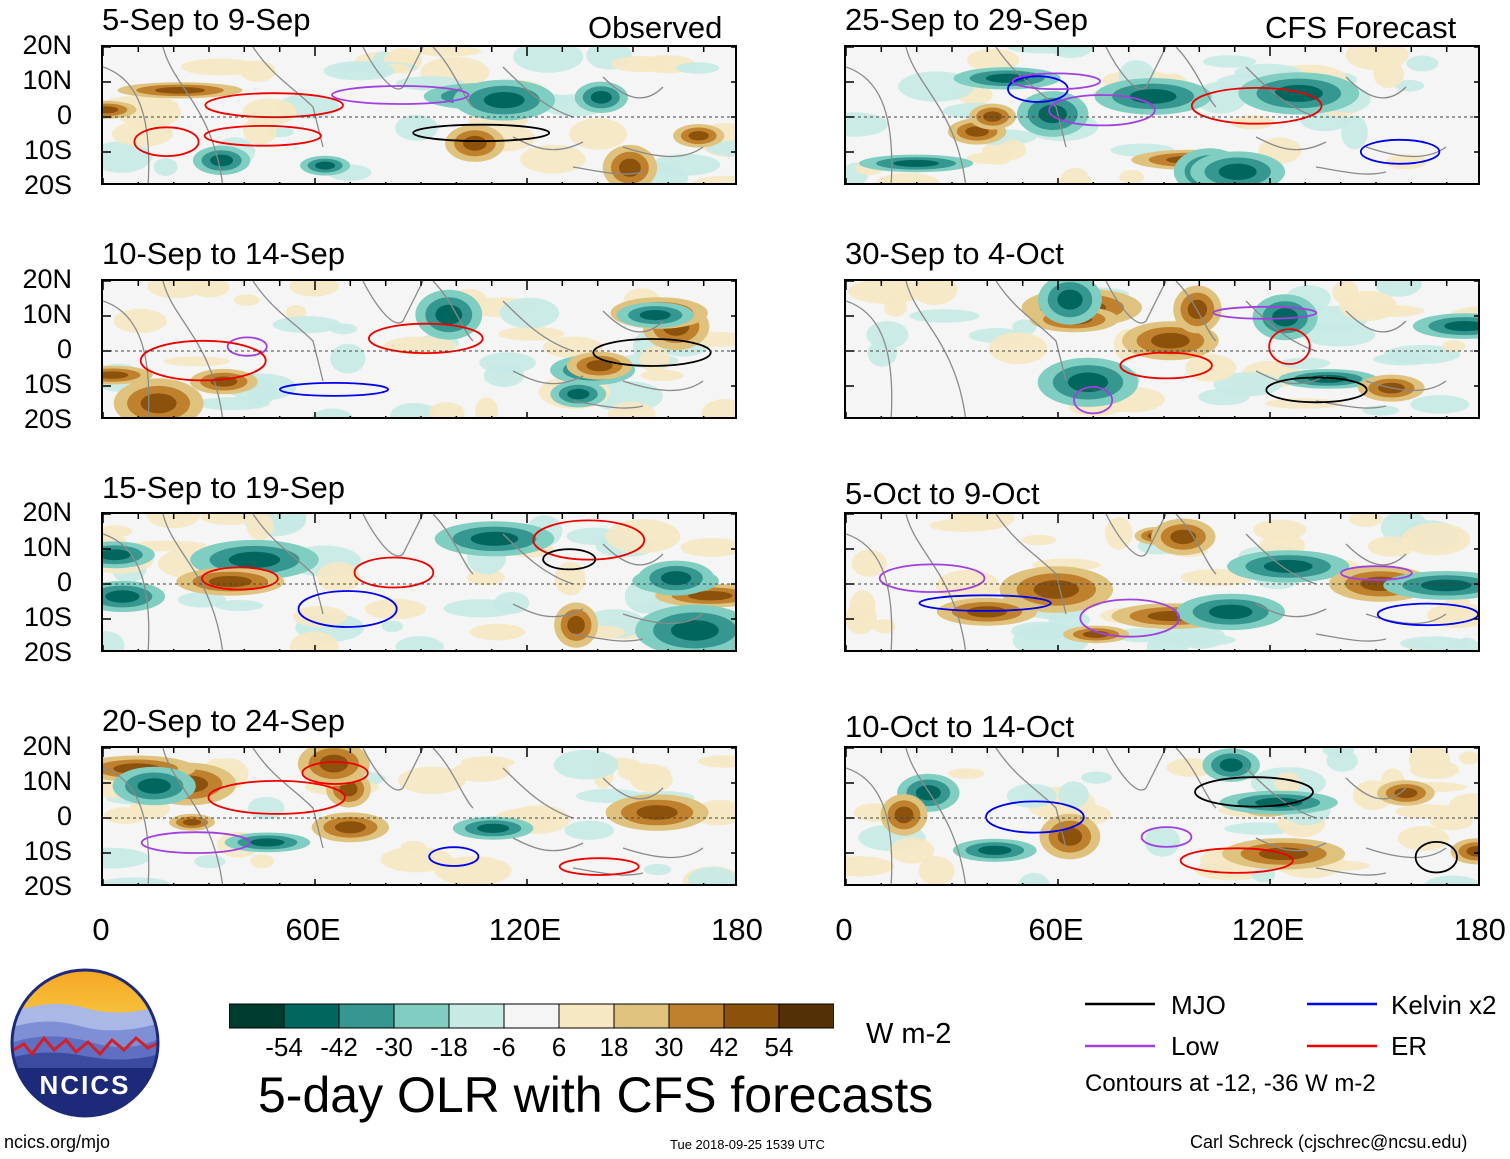 The image size is (1510, 1159). Describe the element at coordinates (1342, 1004) in the screenshot. I see `legend-line-kelvin` at that location.